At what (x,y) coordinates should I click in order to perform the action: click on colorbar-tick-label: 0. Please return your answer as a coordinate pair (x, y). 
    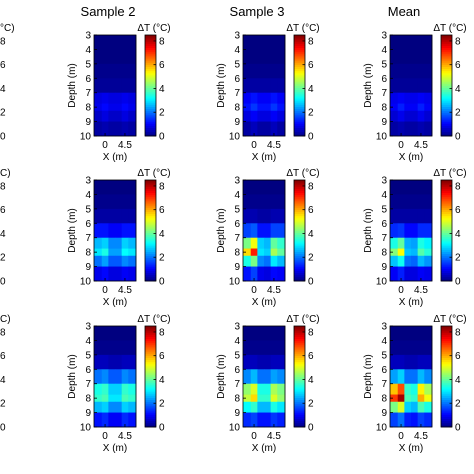
    Looking at the image, I should click on (311, 282).